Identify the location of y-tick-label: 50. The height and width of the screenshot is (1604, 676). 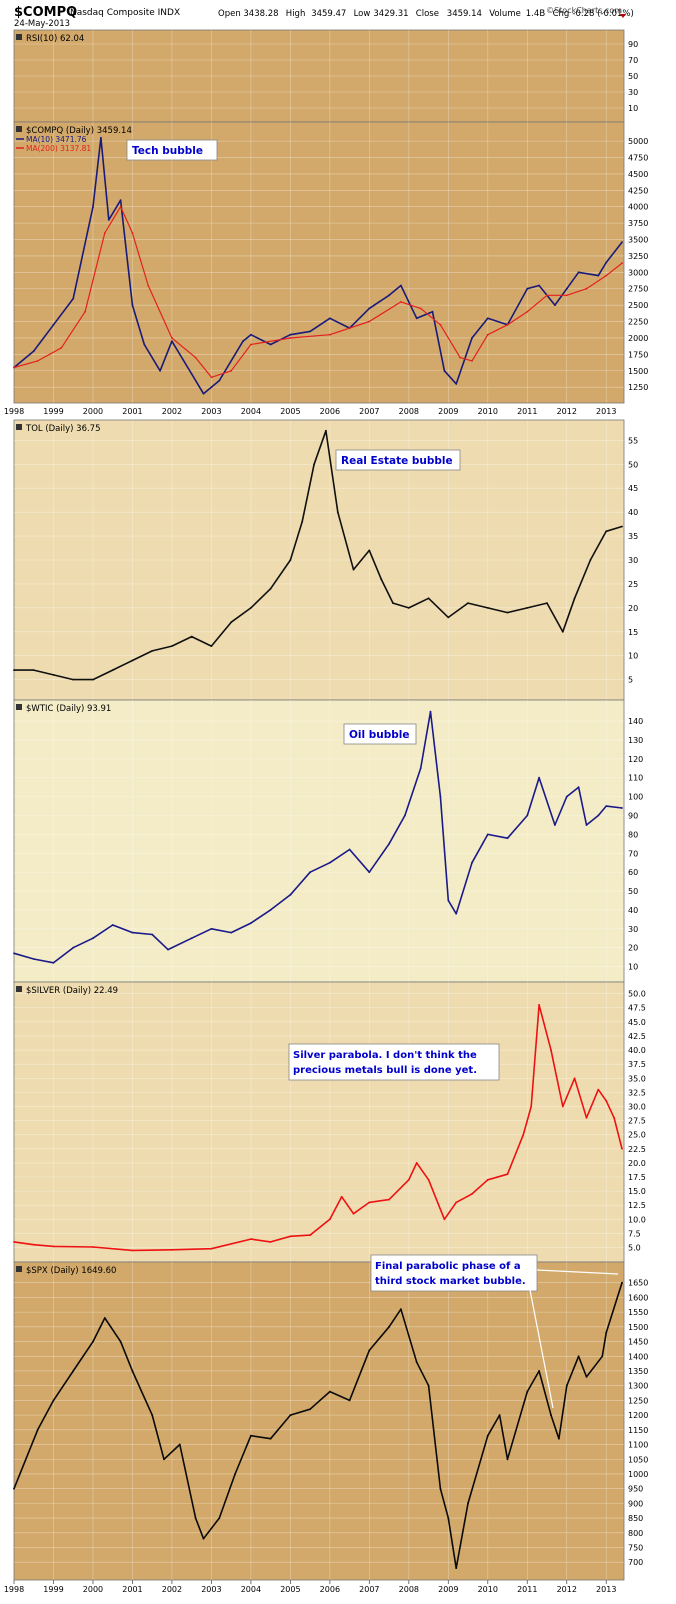
(633, 464).